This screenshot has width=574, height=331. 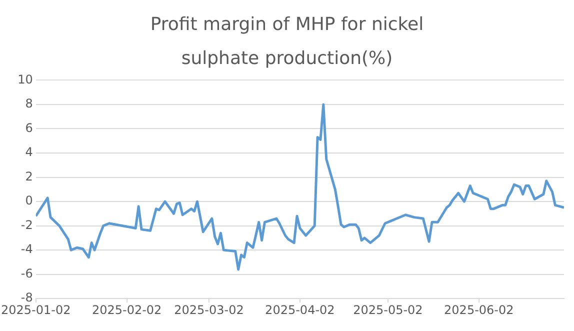 I want to click on y-tick-label: 0, so click(x=29, y=201).